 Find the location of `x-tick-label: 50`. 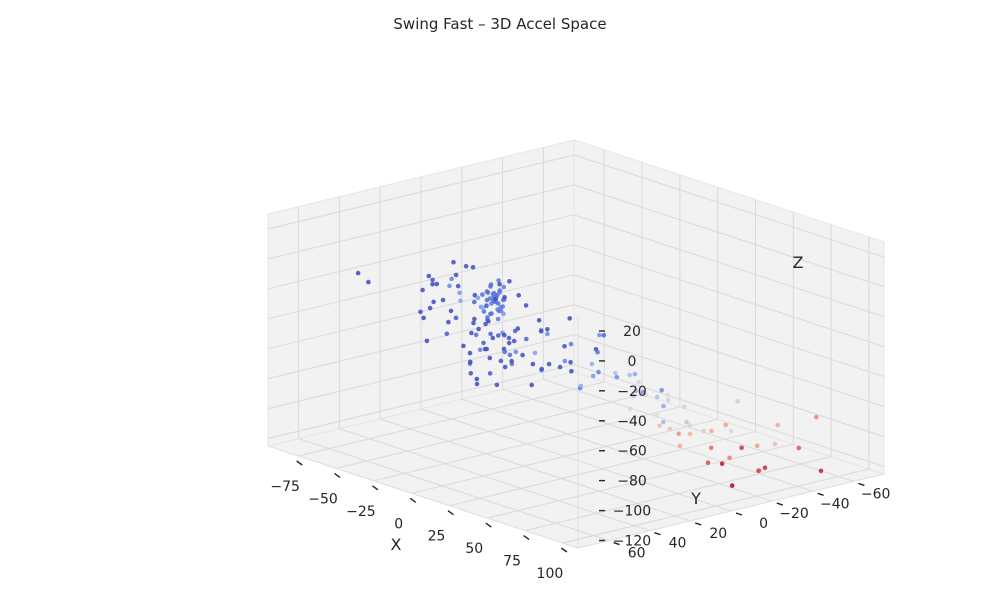

x-tick-label: 50 is located at coordinates (474, 549).